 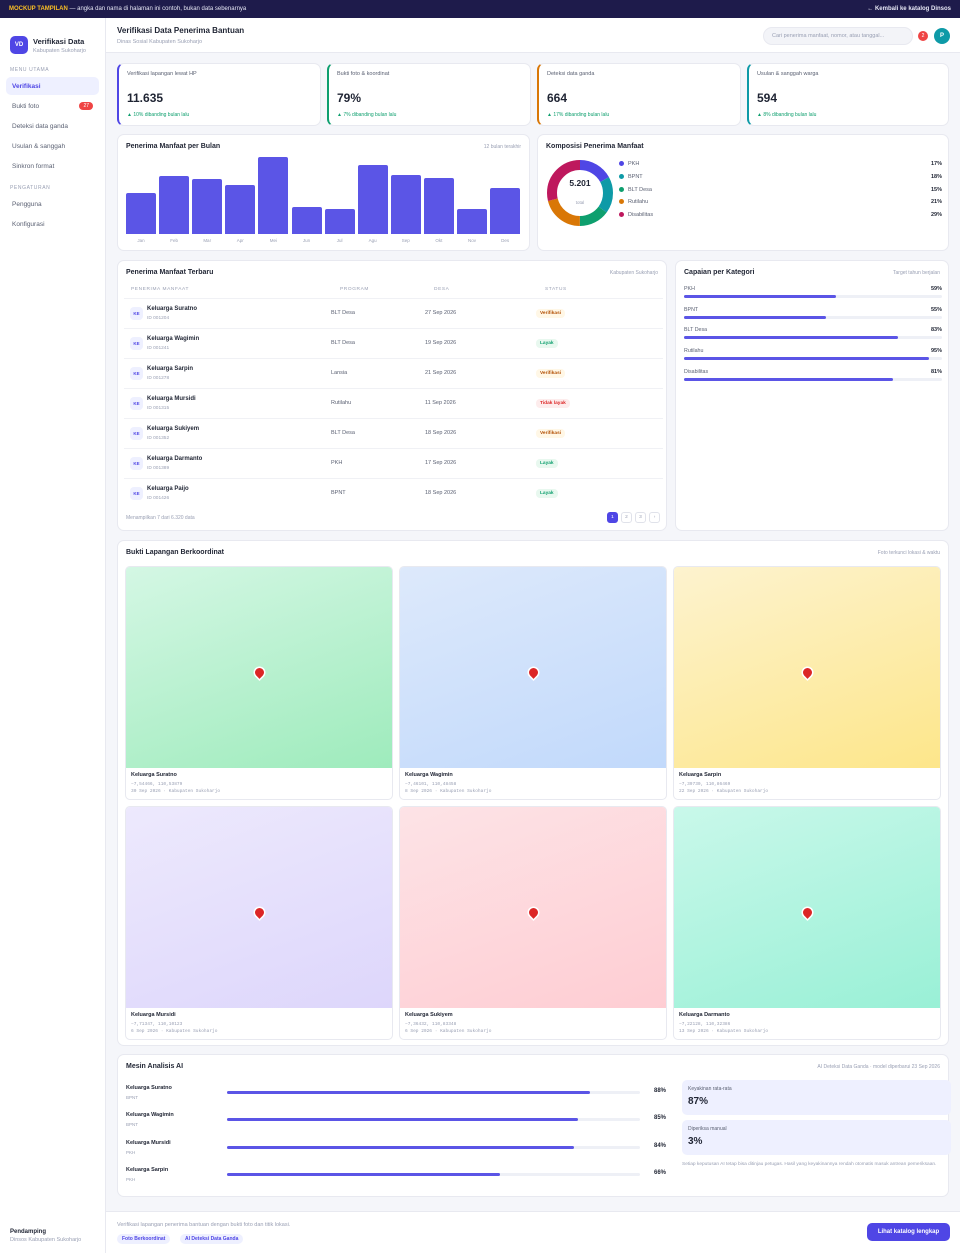 What do you see at coordinates (28, 1232) in the screenshot?
I see `role-title: Pendamping` at bounding box center [28, 1232].